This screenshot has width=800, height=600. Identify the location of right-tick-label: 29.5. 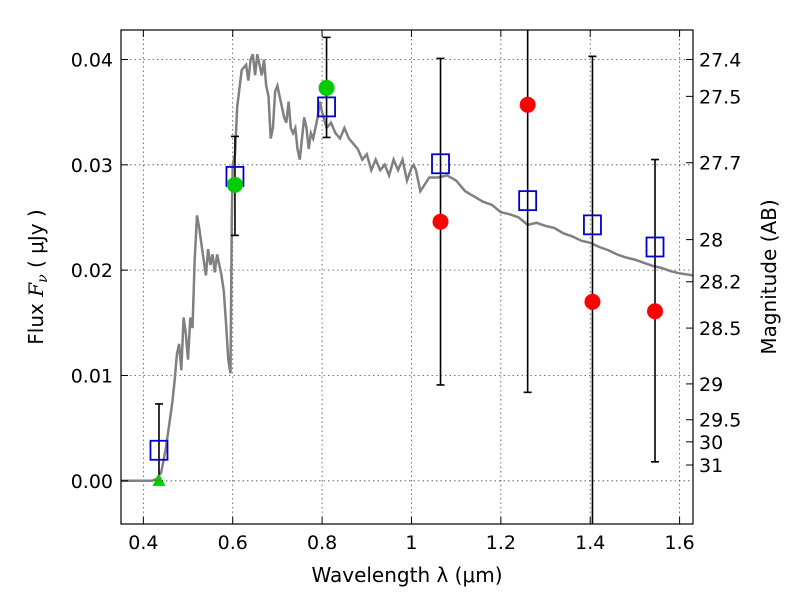
(720, 421).